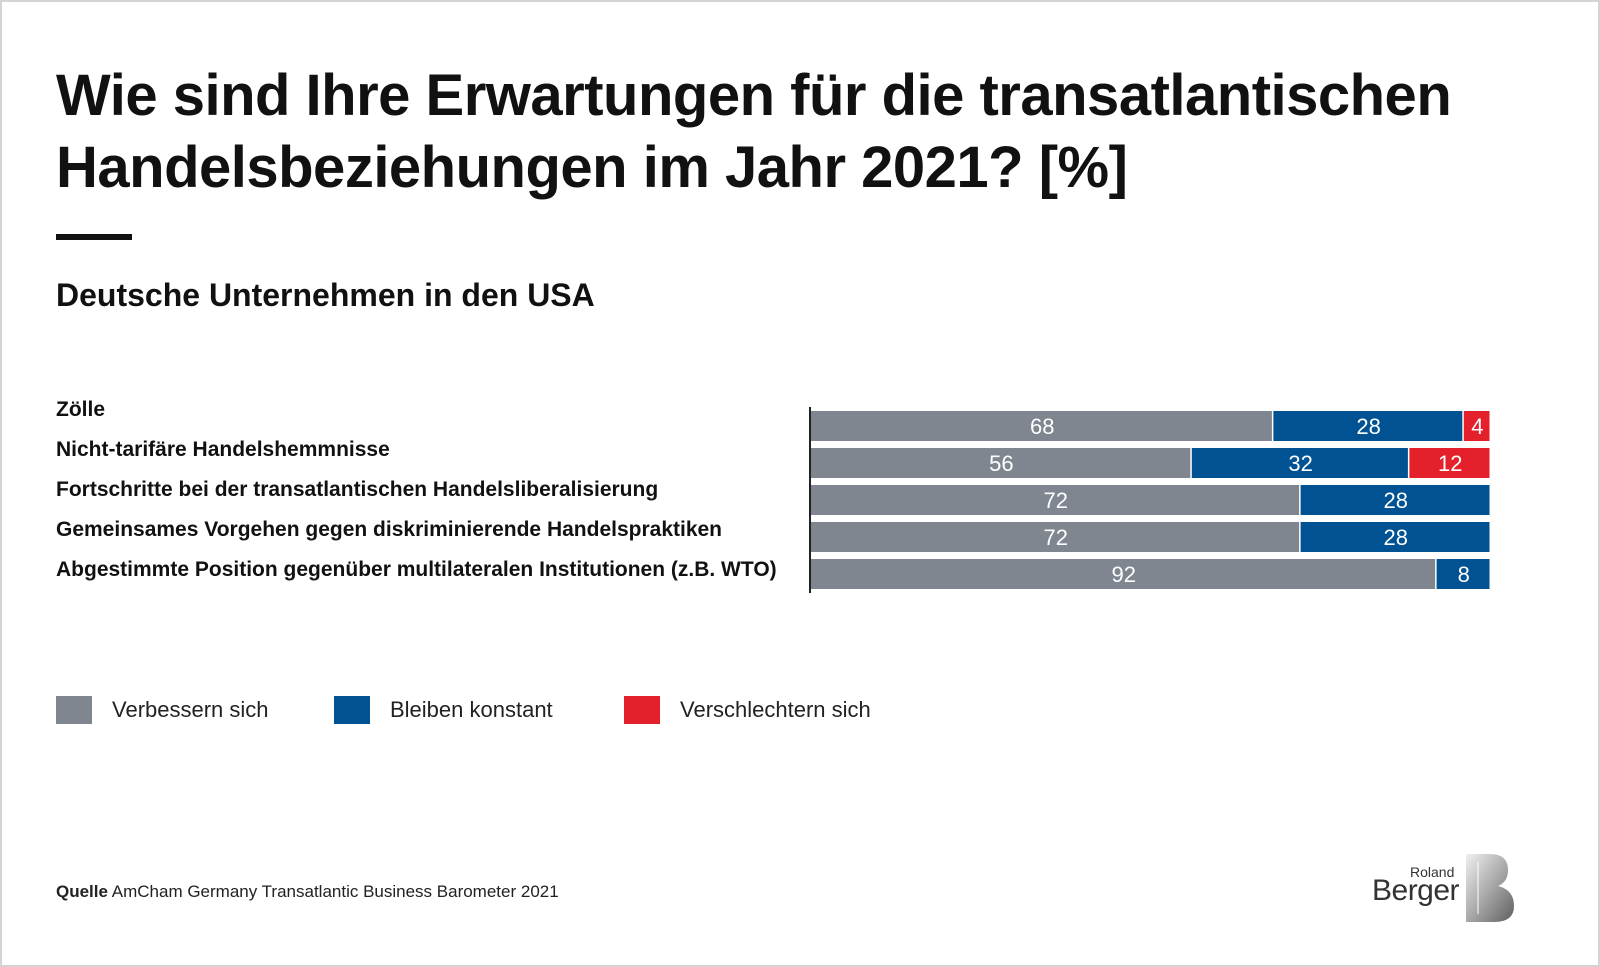 The image size is (1600, 967). I want to click on bar-value-label-row3-series2: 28, so click(1396, 500).